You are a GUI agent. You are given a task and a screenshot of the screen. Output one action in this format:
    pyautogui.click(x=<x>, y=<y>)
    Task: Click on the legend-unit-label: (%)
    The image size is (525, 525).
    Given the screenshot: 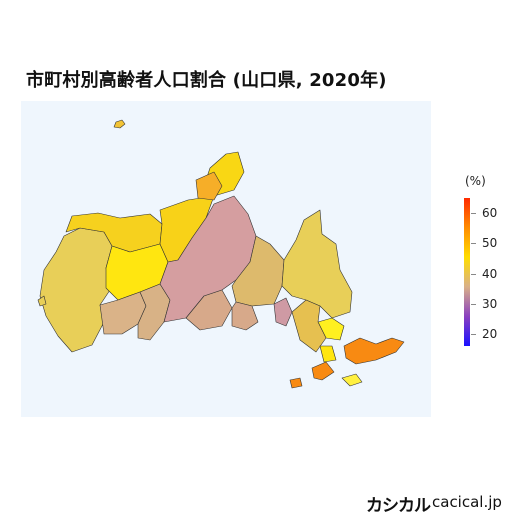 What is the action you would take?
    pyautogui.click(x=475, y=181)
    